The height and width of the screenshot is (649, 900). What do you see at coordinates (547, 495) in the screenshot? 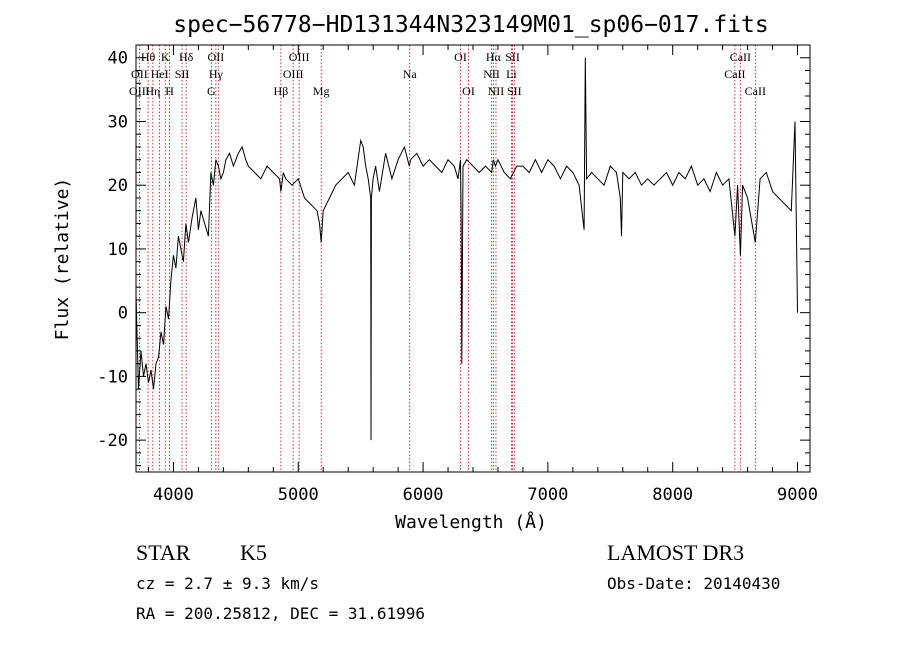
I see `x-tick-label: 7000` at bounding box center [547, 495].